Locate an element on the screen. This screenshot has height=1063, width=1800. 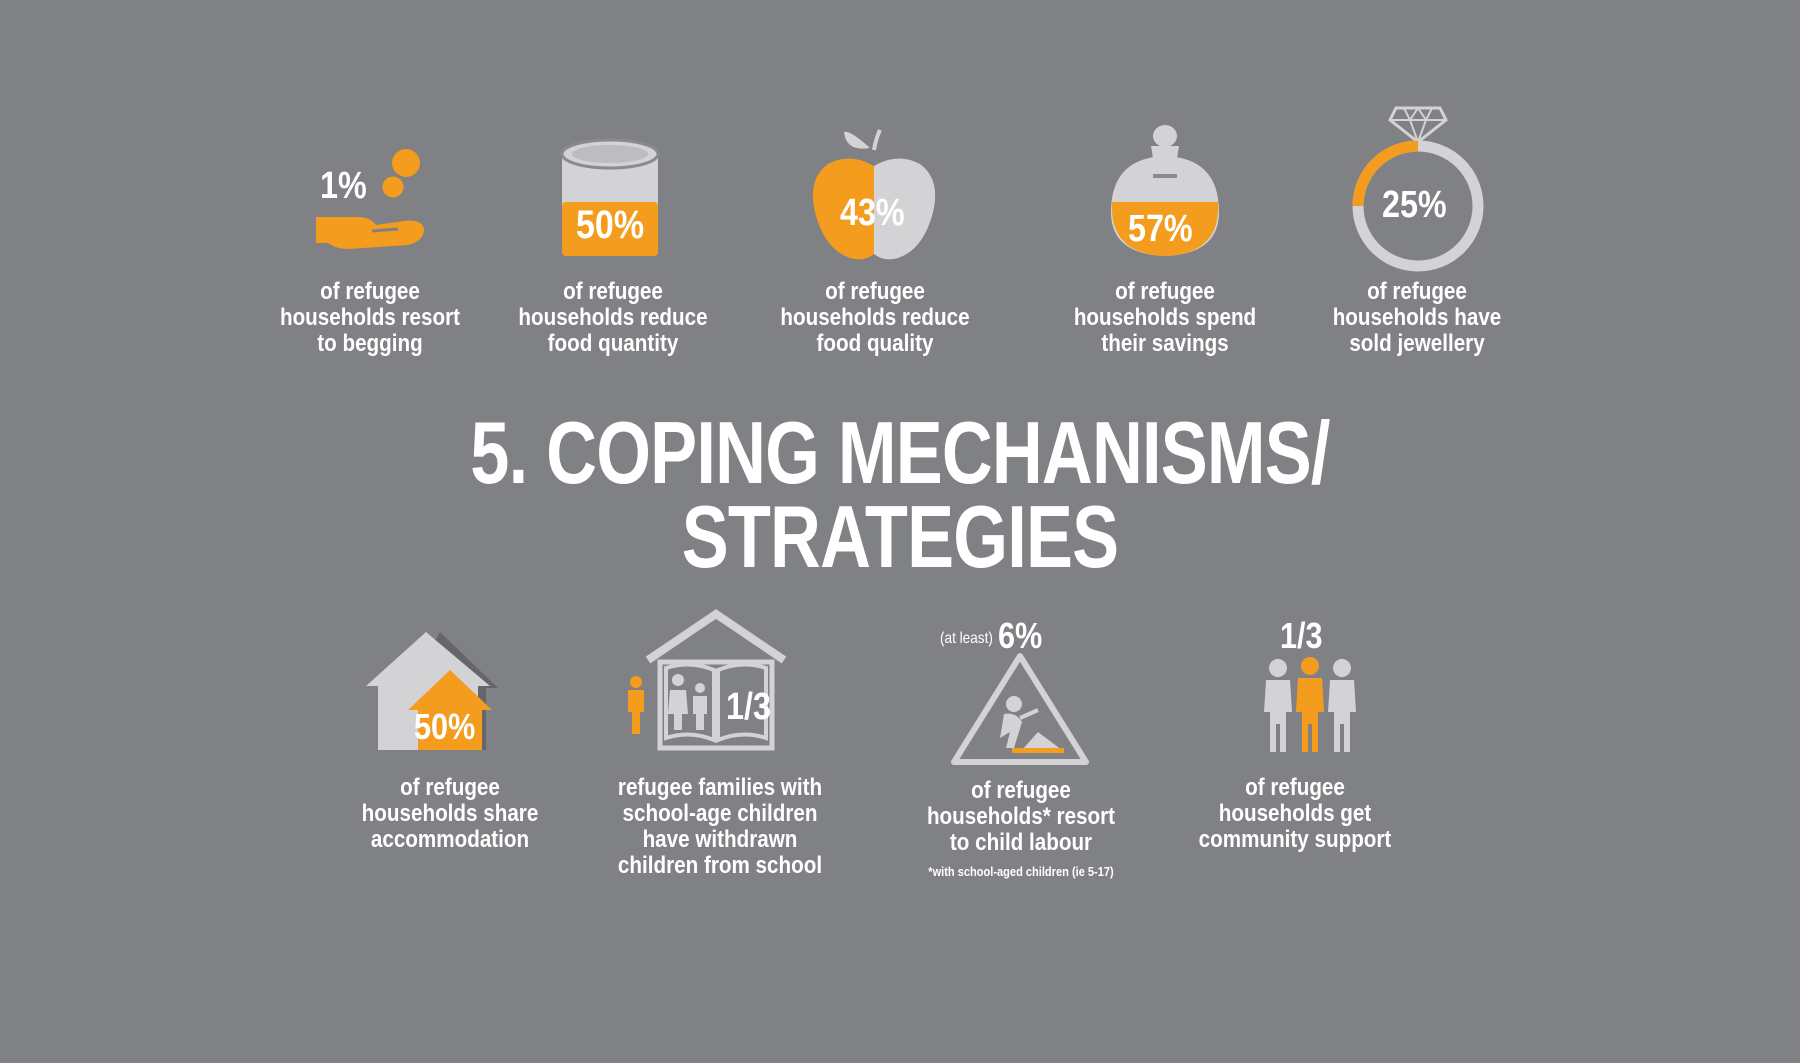
child-labour-footnote: *with school-aged children (ie 5-17) is located at coordinates (1021, 871).